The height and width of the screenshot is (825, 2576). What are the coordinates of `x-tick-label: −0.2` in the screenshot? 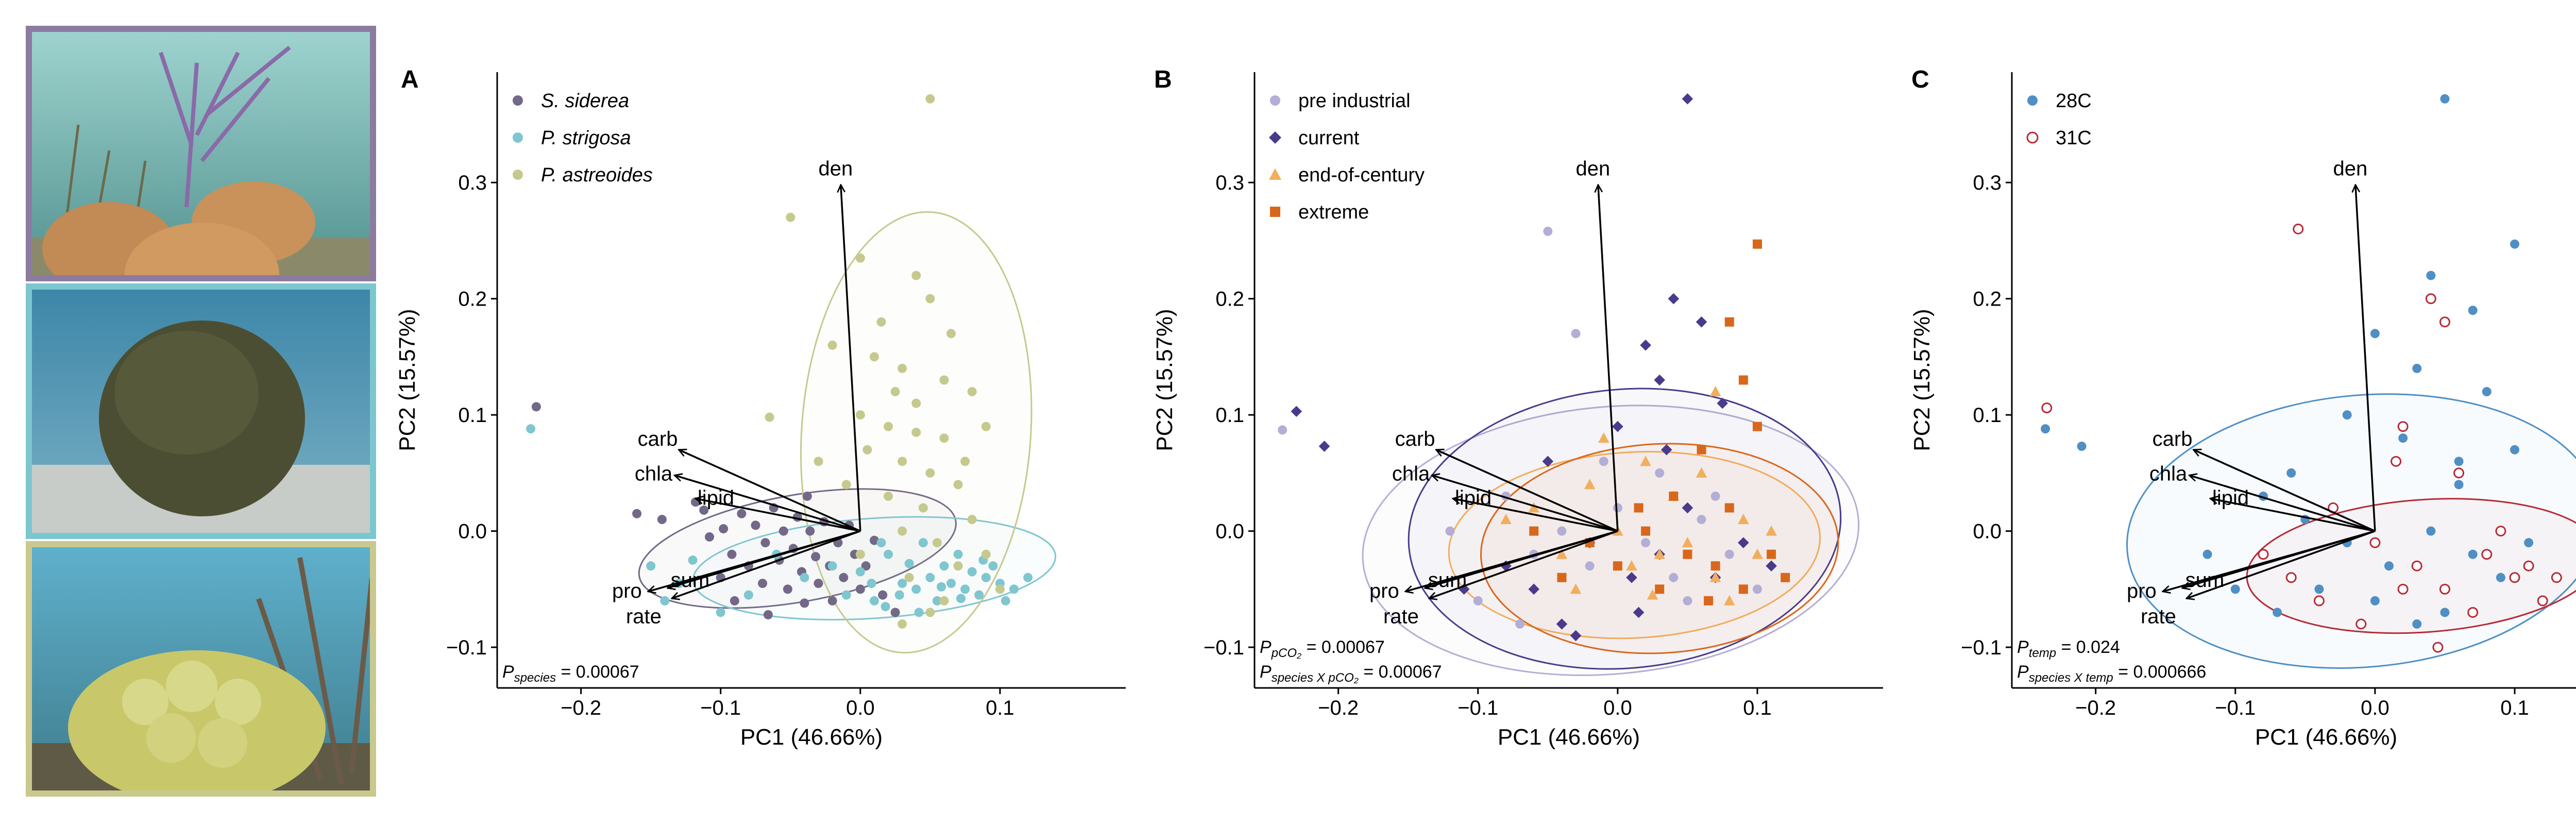 It's located at (1338, 708).